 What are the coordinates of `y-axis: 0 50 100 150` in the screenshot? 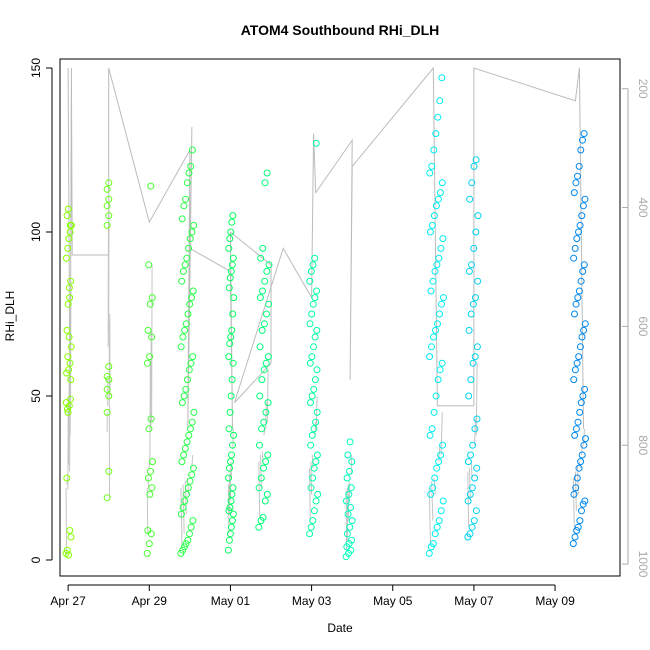 It's located at (41, 310).